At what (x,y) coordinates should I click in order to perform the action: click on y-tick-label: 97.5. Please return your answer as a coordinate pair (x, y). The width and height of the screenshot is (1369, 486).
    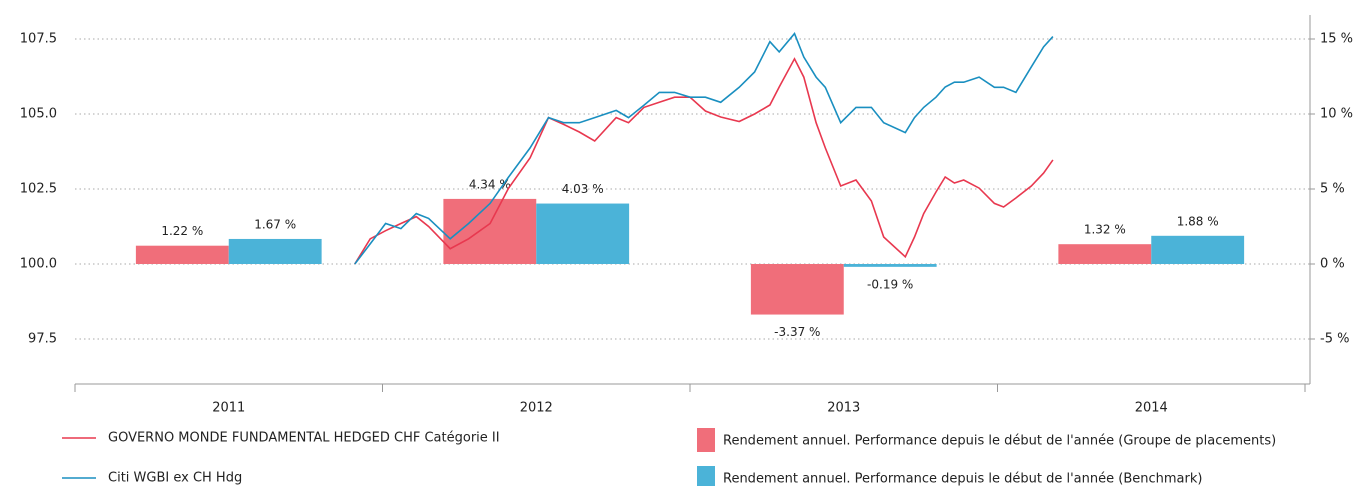
    Looking at the image, I should click on (42, 339).